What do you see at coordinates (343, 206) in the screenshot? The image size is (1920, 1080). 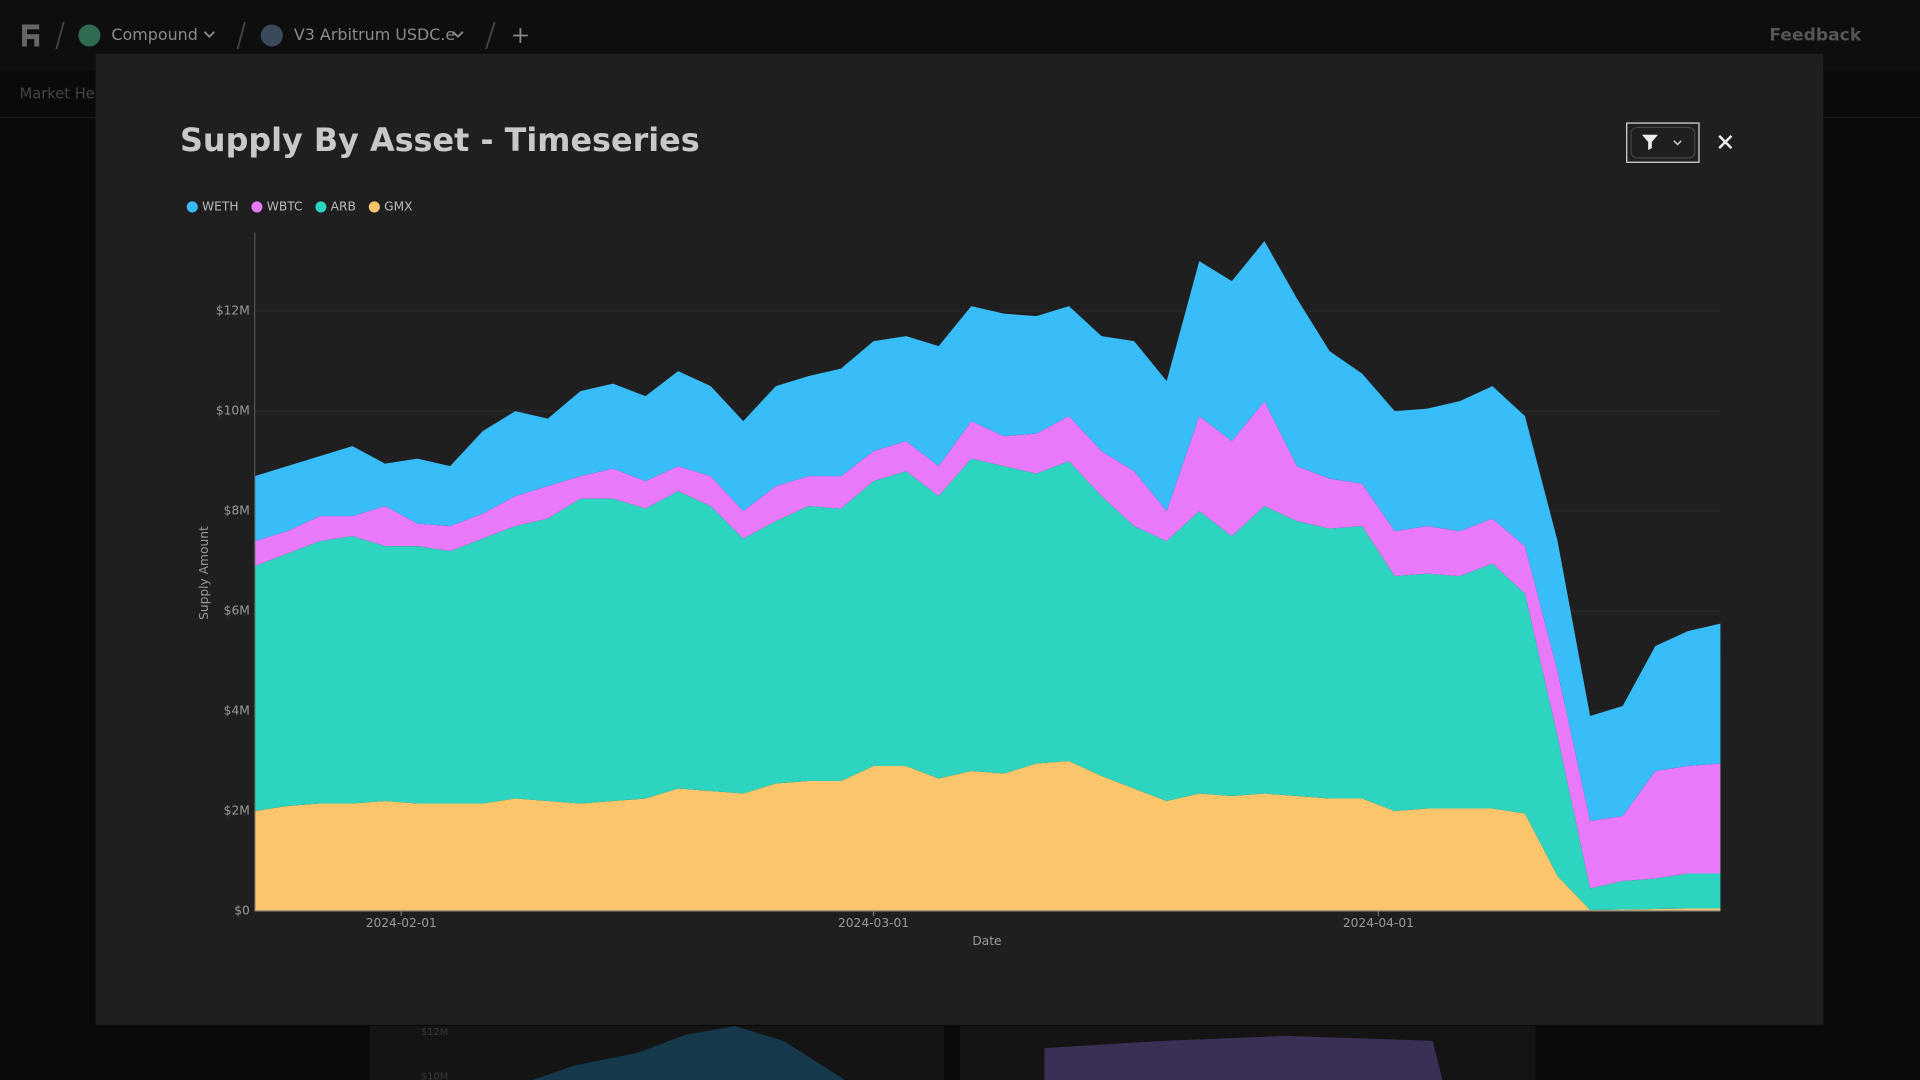 I see `legend-label: ARB` at bounding box center [343, 206].